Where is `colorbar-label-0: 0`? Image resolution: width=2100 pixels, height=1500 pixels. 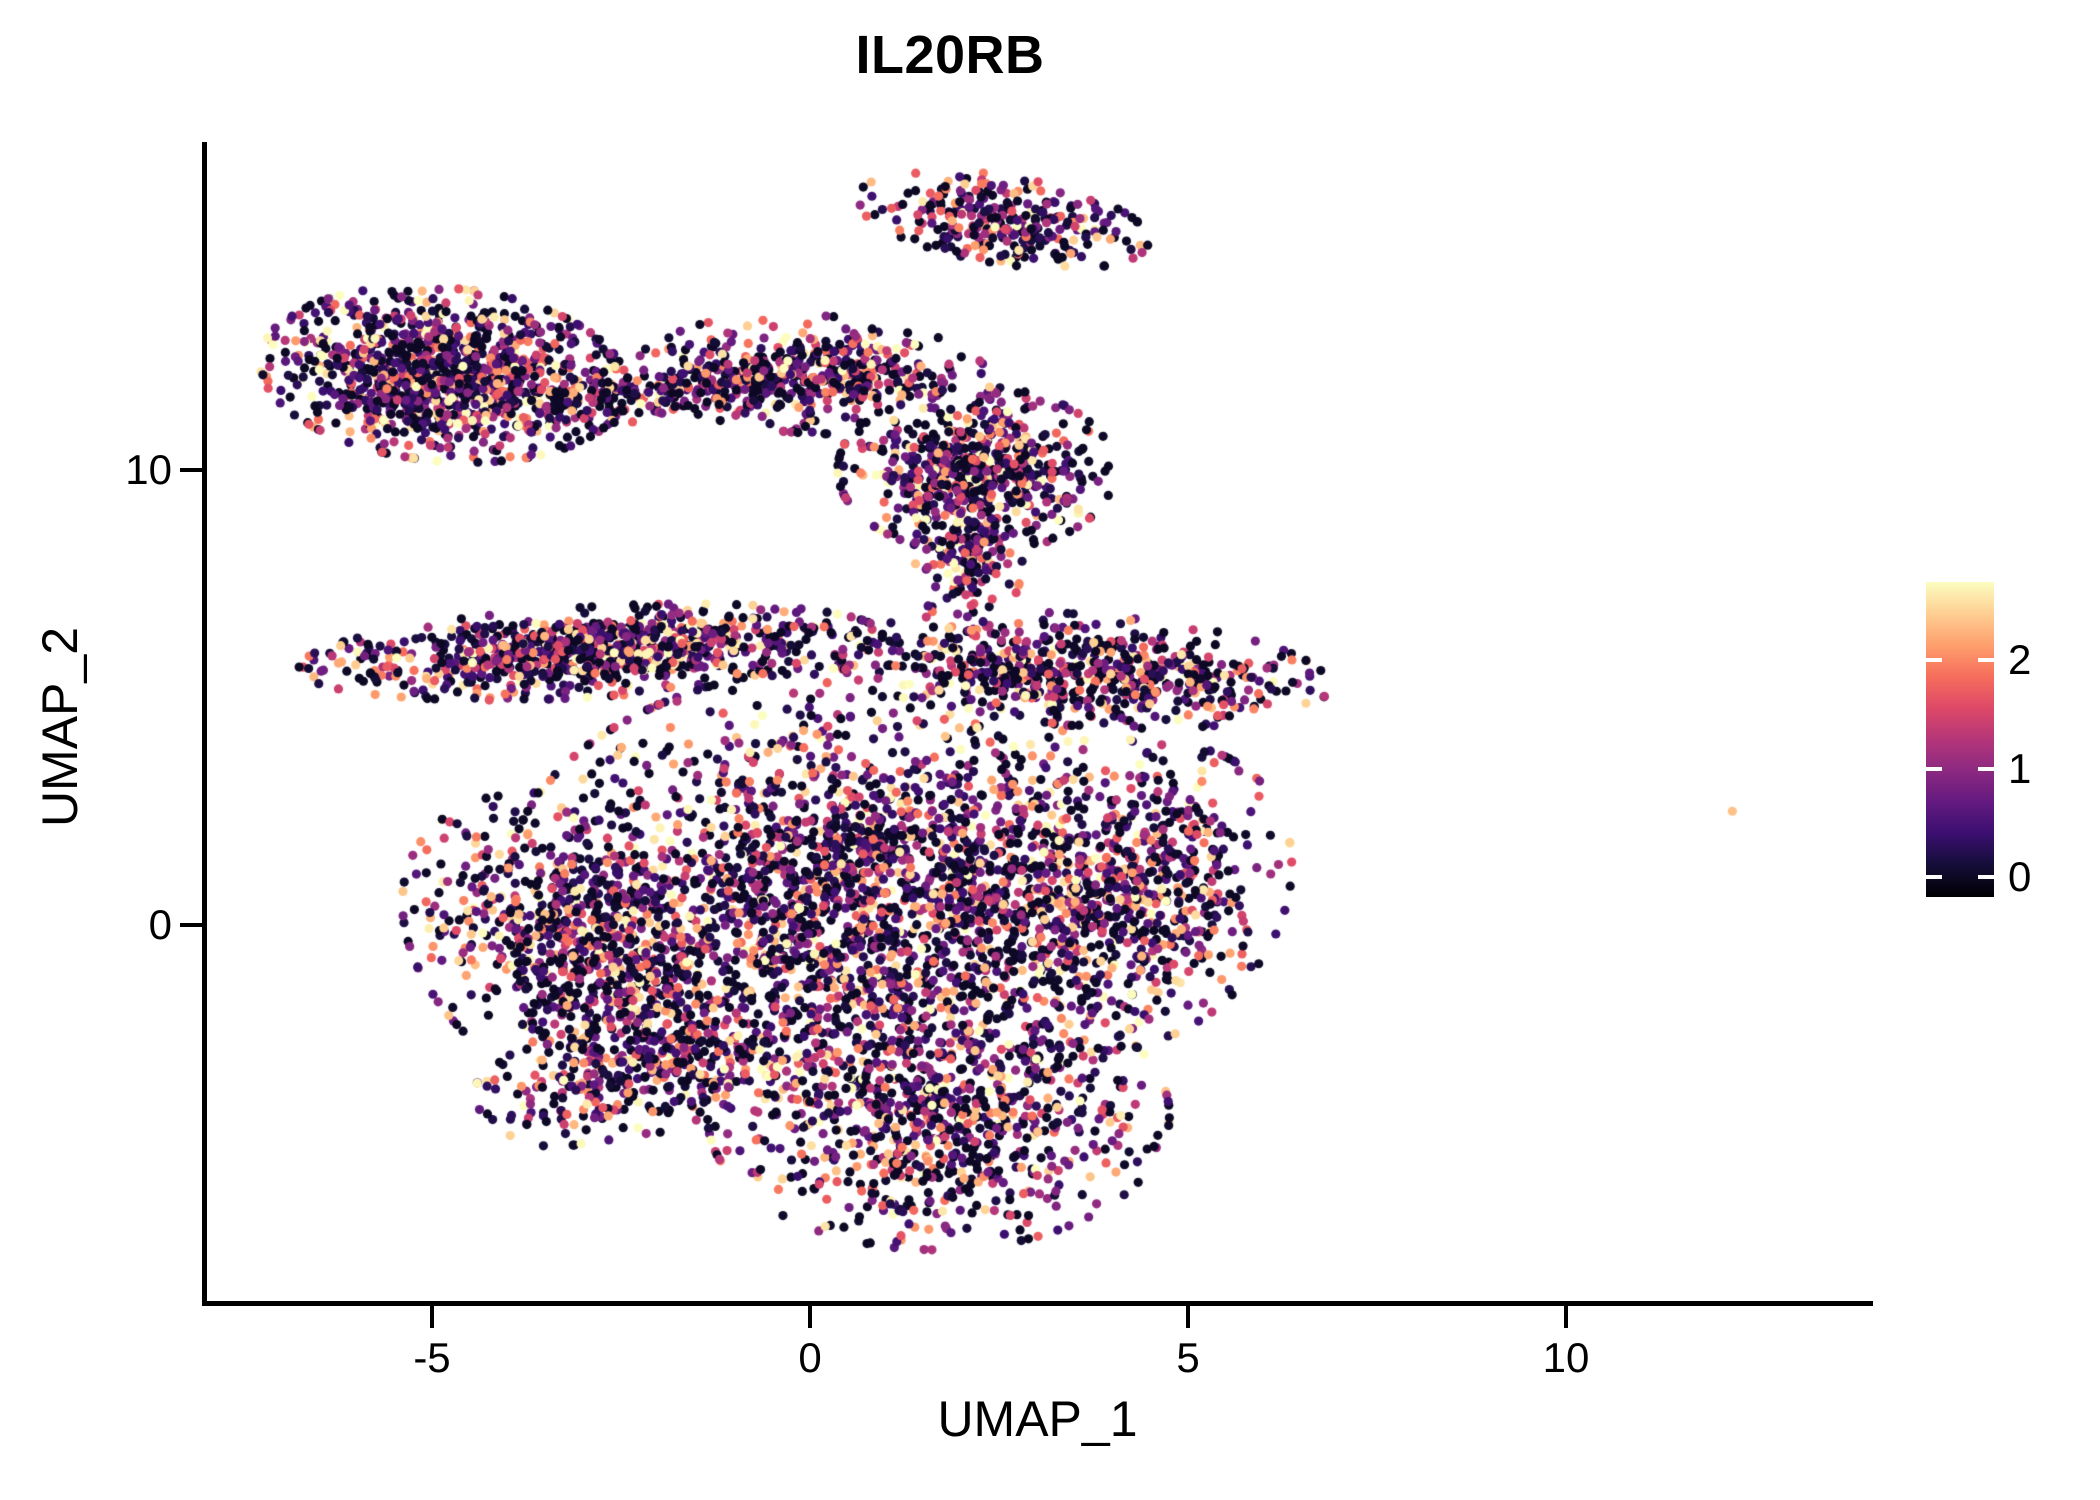 colorbar-label-0: 0 is located at coordinates (2020, 876).